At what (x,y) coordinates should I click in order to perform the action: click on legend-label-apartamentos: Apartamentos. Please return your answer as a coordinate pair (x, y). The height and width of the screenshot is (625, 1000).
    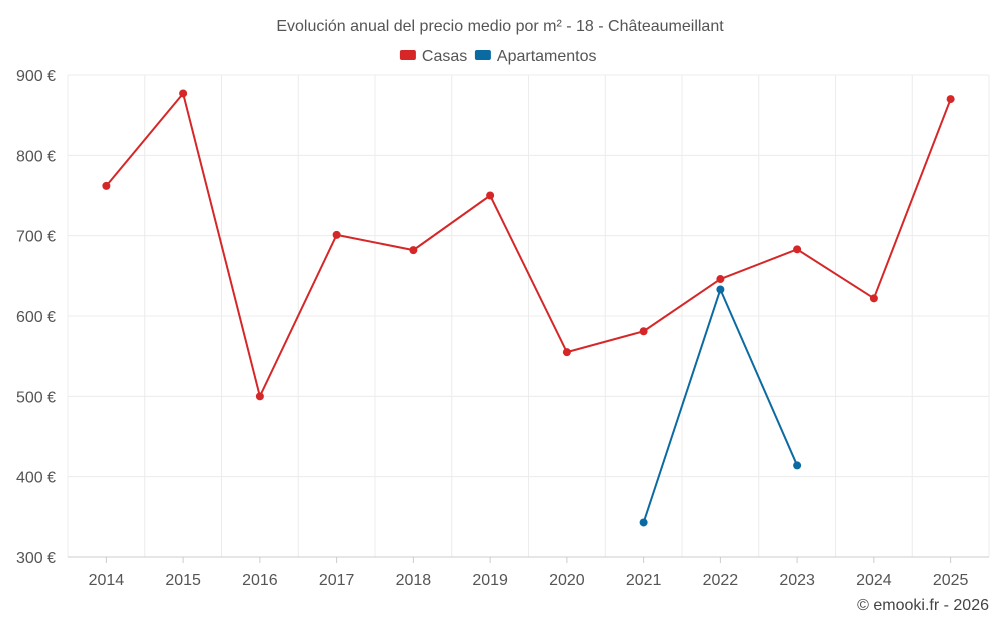
    Looking at the image, I should click on (547, 56).